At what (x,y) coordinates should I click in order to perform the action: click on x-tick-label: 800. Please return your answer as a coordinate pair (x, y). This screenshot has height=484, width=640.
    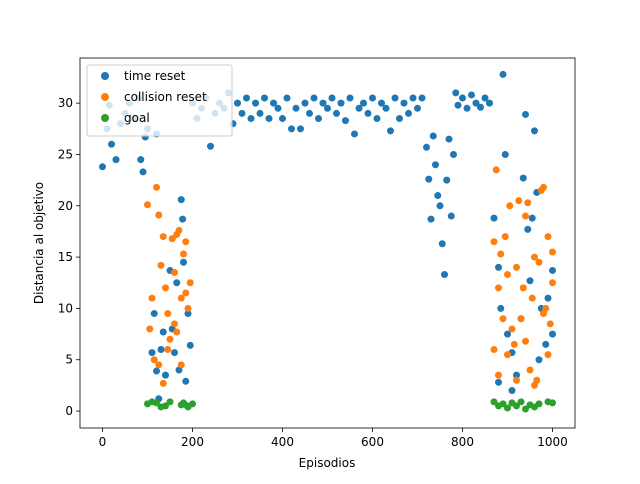
    Looking at the image, I should click on (462, 442).